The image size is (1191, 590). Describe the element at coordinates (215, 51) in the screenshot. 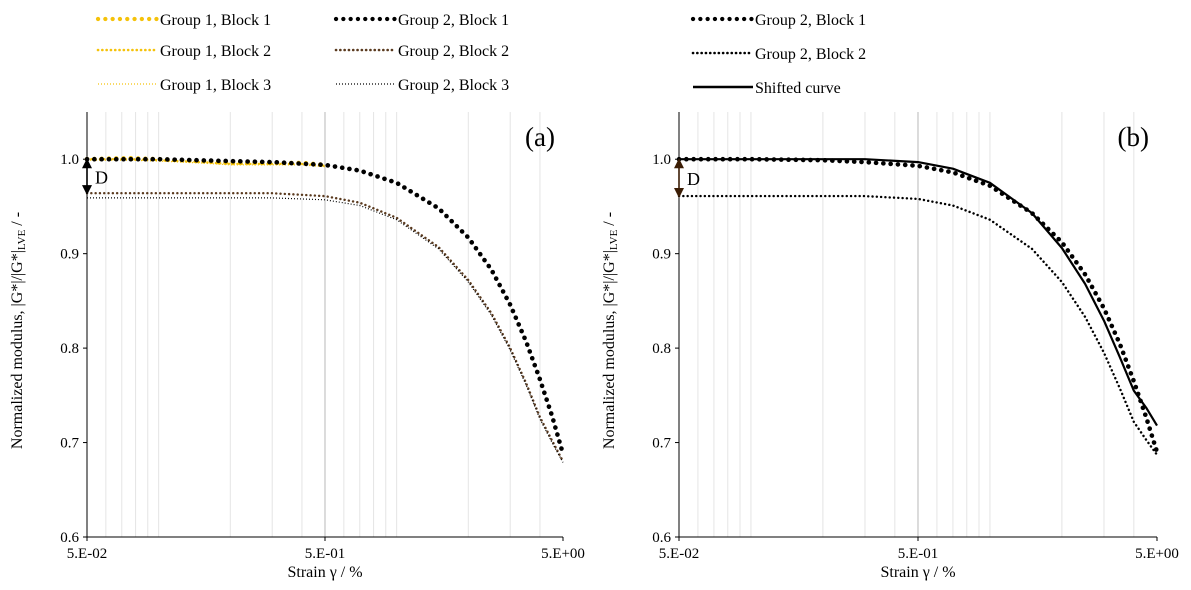

I see `legend-label: Group 1, Block 2` at that location.